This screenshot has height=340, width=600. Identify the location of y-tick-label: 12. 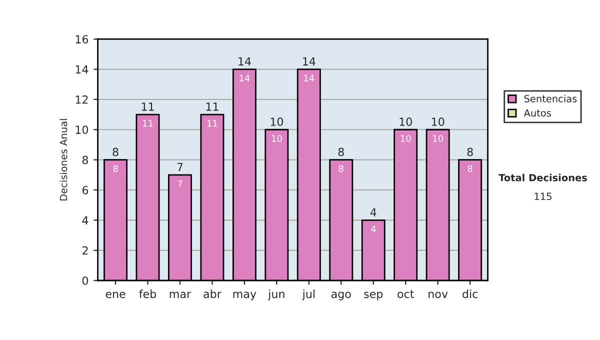
(82, 99).